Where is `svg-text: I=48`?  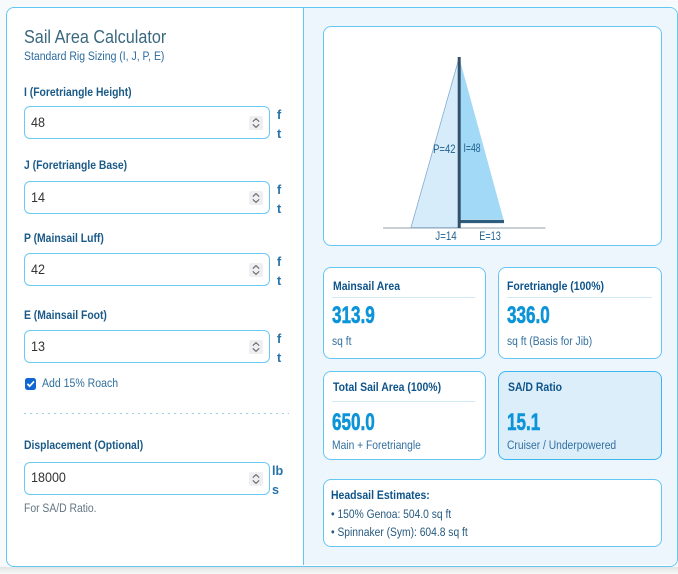
svg-text: I=48 is located at coordinates (471, 148).